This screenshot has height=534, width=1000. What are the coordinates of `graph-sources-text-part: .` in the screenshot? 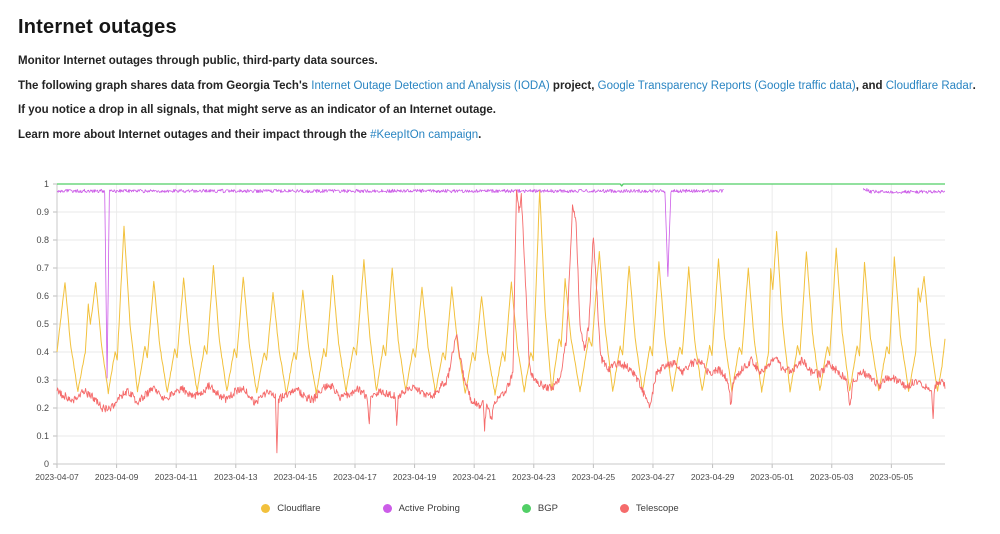 It's located at (974, 85).